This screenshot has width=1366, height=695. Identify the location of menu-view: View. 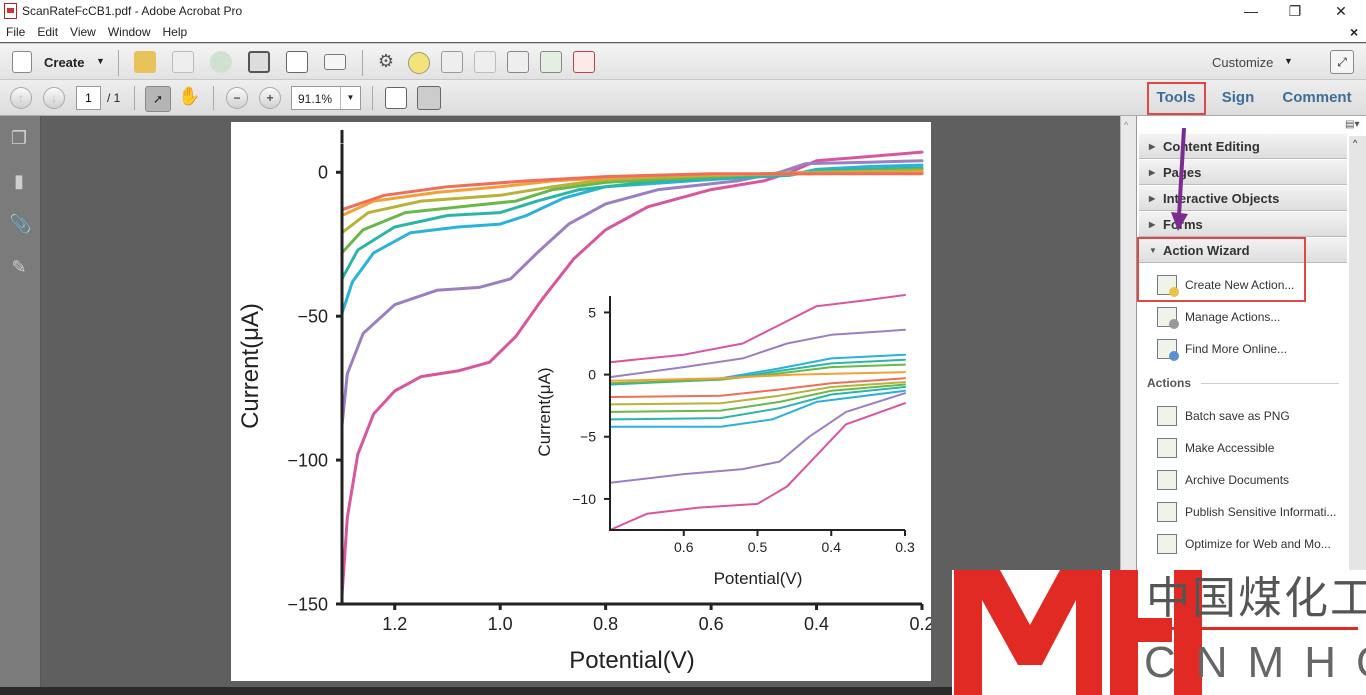
(83, 32).